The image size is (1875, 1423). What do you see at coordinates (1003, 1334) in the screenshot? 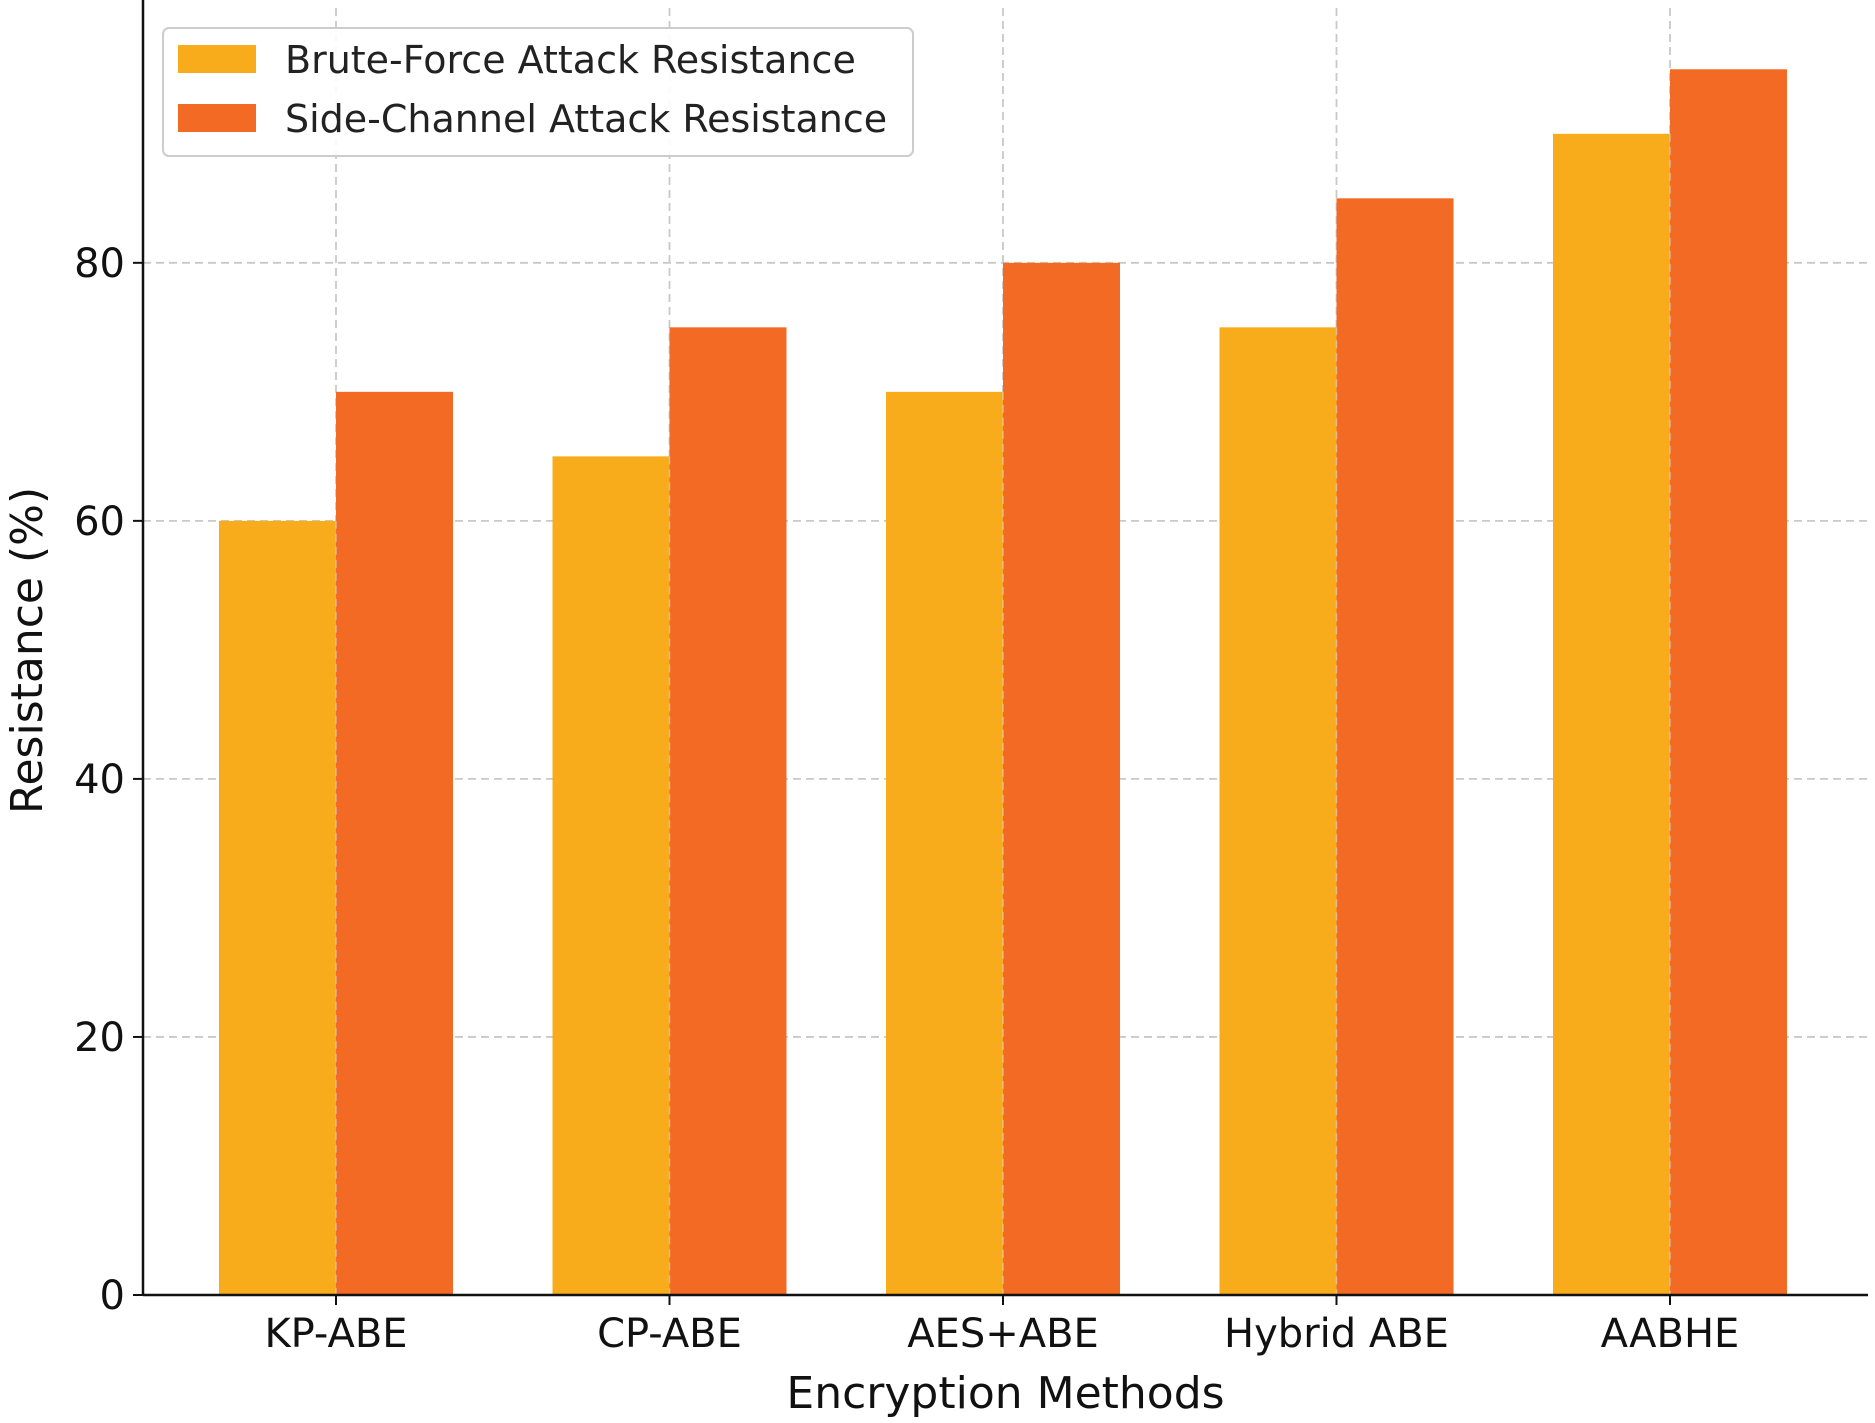
I see `x-tick-label: AES+ABE` at bounding box center [1003, 1334].